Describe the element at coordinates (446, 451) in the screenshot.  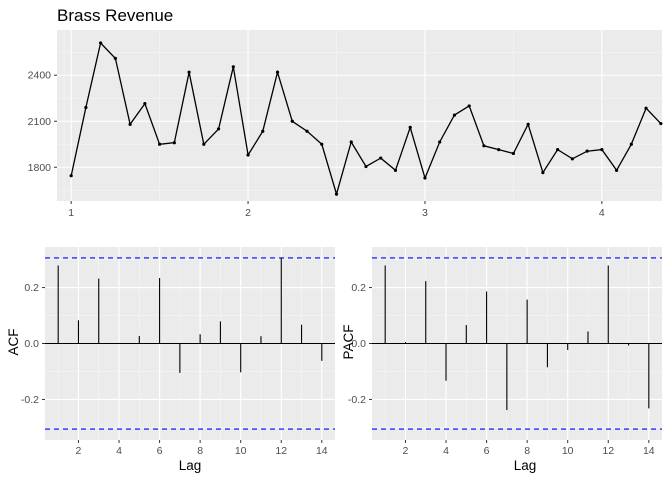
I see `pacf-x-tick-label: 4` at that location.